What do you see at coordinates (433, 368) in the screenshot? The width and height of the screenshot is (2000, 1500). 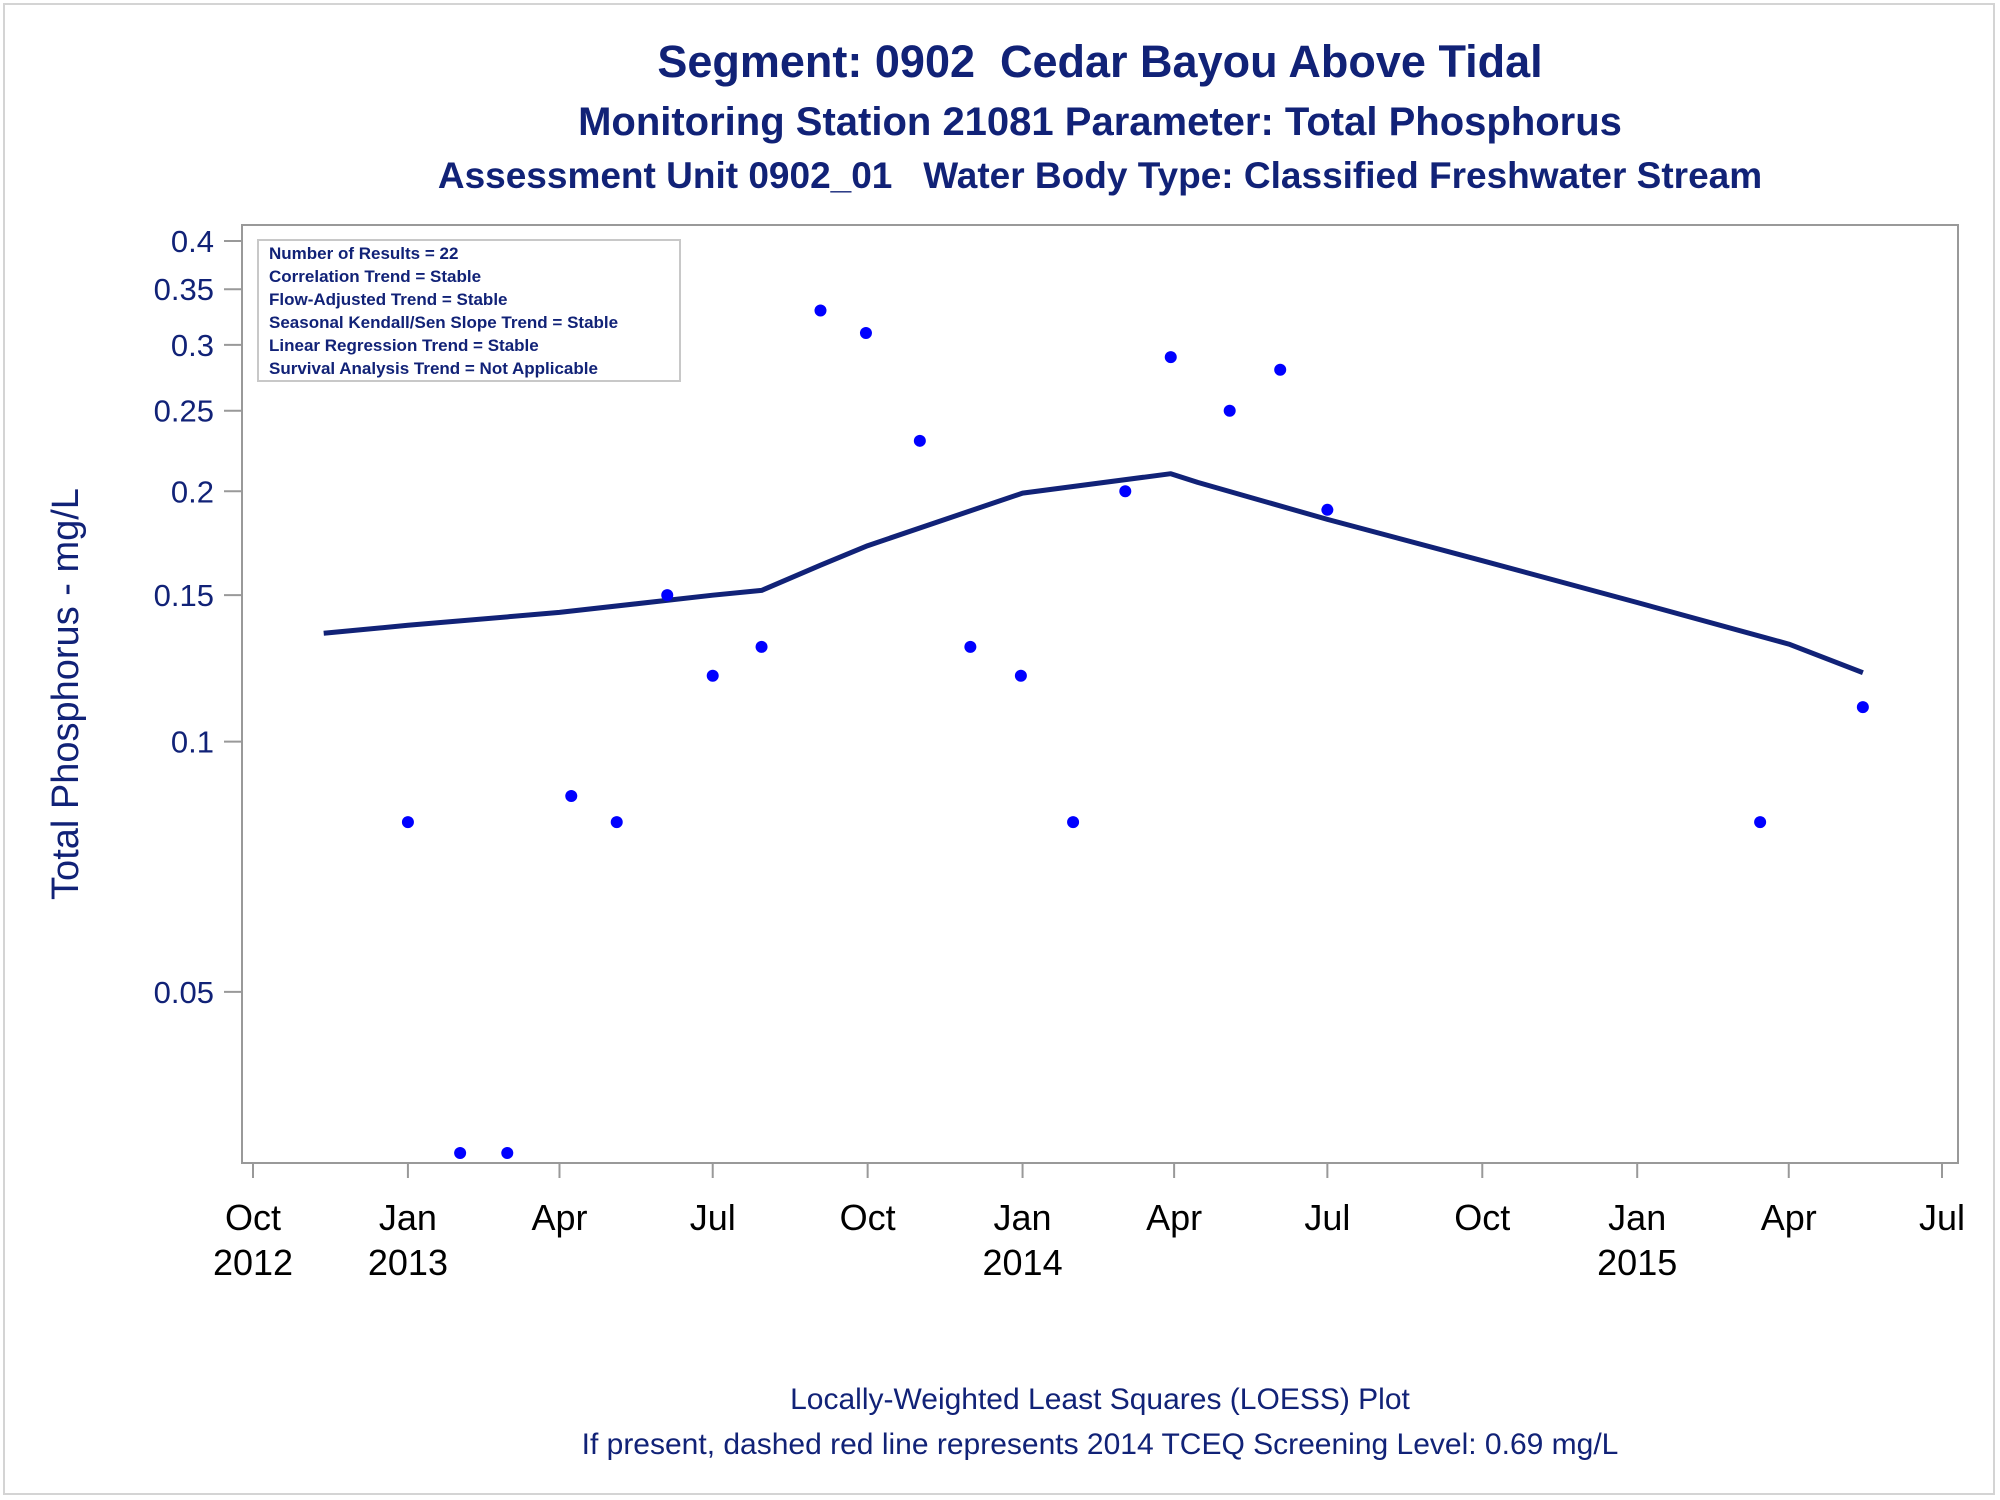 I see `legend-line: Survival Analysis Trend = Not Applicable` at bounding box center [433, 368].